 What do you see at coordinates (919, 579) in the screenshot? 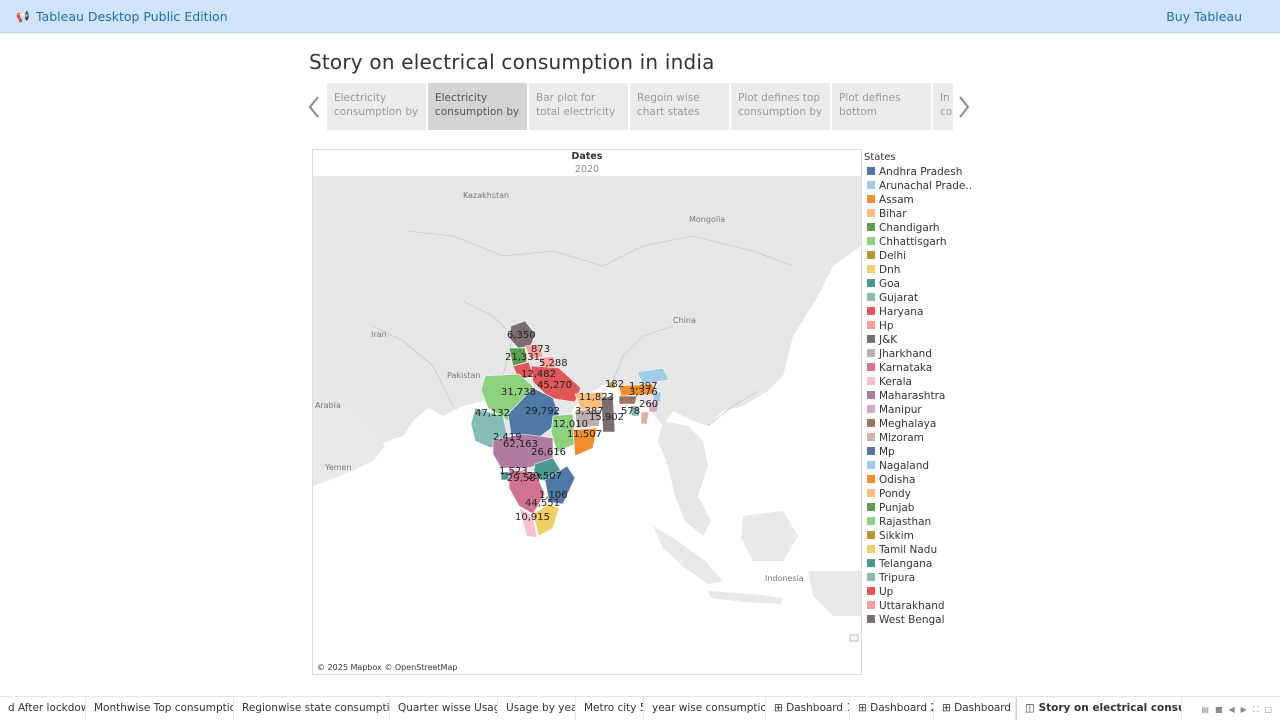
I see `legend-item: Tripura` at bounding box center [919, 579].